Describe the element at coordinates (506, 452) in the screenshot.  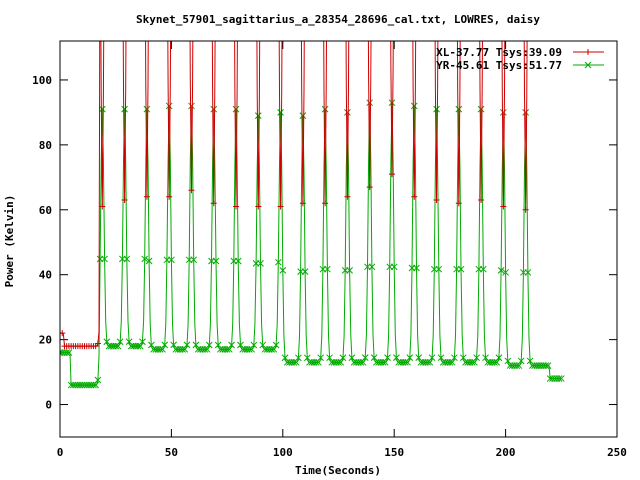
I see `x-tick-label: 200` at that location.